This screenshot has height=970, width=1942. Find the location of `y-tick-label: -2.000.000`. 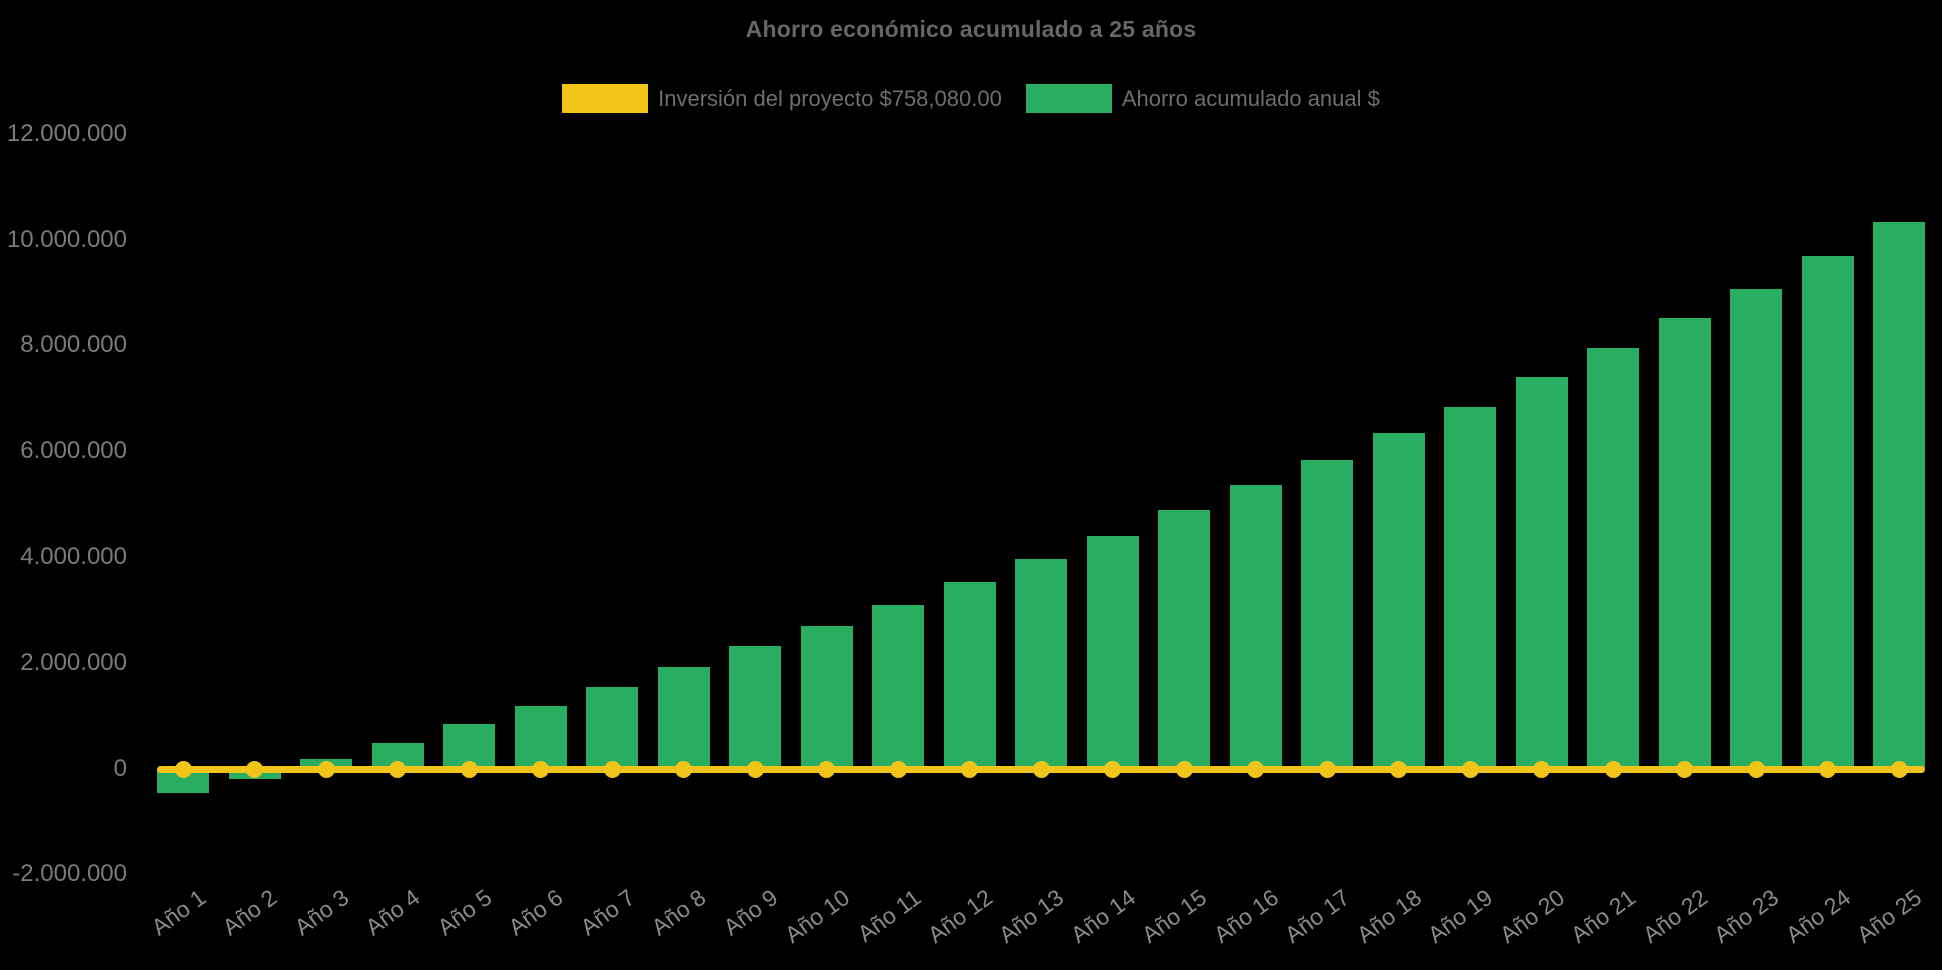

y-tick-label: -2.000.000 is located at coordinates (69, 874).